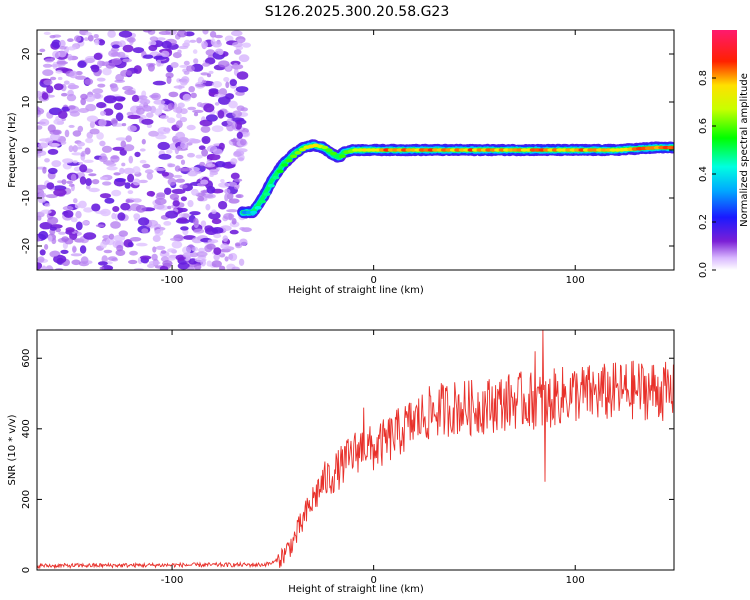 This screenshot has width=750, height=600. I want to click on colorbar-gradient, so click(724, 150).